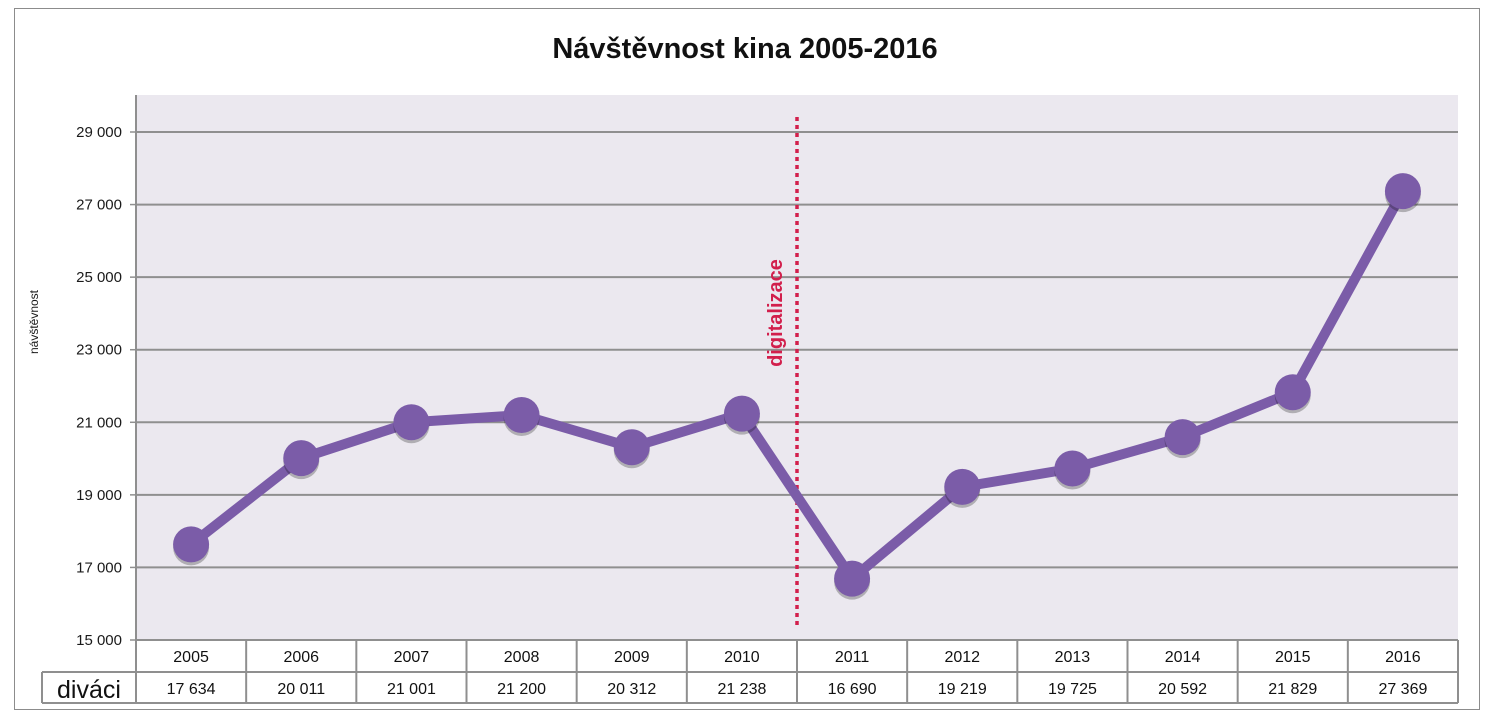 This screenshot has width=1489, height=723. What do you see at coordinates (99, 205) in the screenshot?
I see `y-tick-label: 27 000` at bounding box center [99, 205].